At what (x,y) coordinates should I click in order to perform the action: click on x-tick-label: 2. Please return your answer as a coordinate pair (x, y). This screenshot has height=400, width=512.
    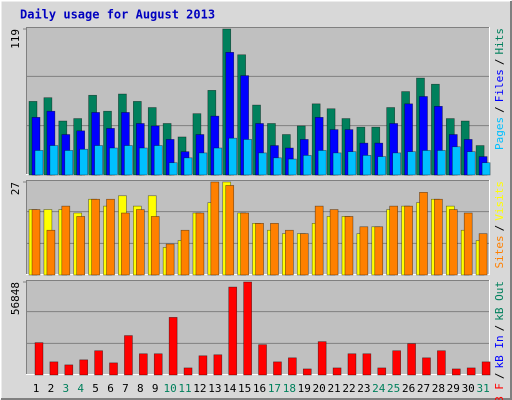
    Looking at the image, I should click on (51, 388).